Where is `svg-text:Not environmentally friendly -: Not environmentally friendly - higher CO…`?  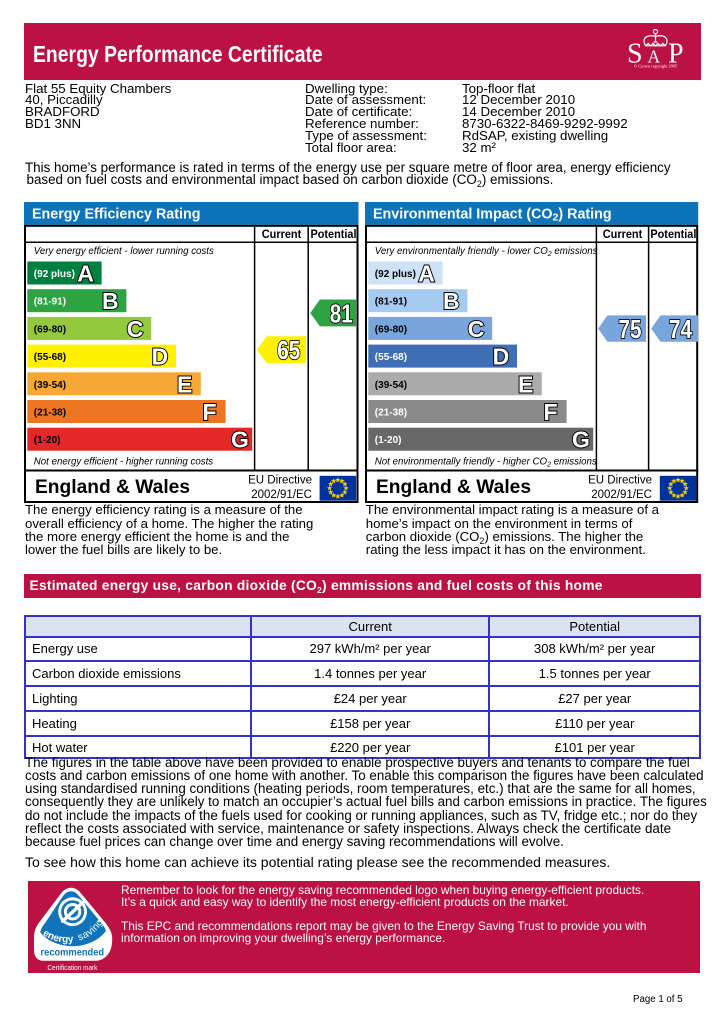 svg-text:Not environmentally friendly -: Not environmentally friendly - higher CO… is located at coordinates (486, 462).